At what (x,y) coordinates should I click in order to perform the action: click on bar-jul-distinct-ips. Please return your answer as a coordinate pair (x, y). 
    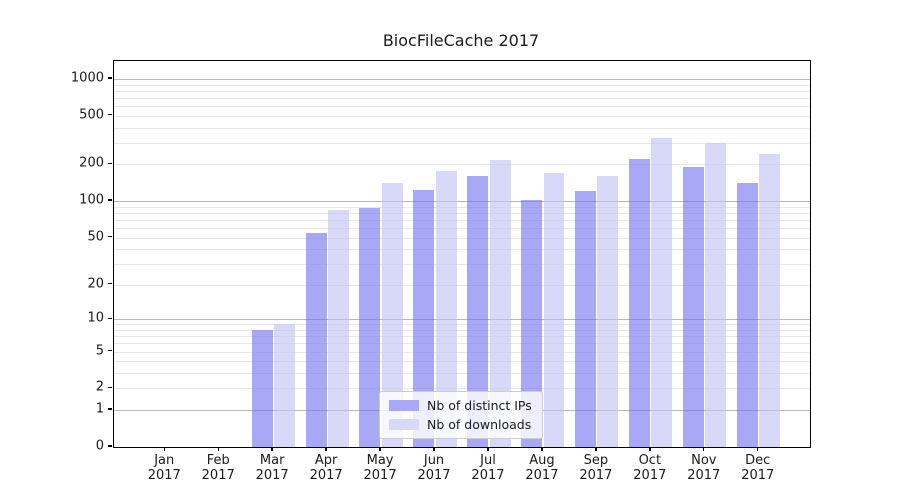
    Looking at the image, I should click on (478, 311).